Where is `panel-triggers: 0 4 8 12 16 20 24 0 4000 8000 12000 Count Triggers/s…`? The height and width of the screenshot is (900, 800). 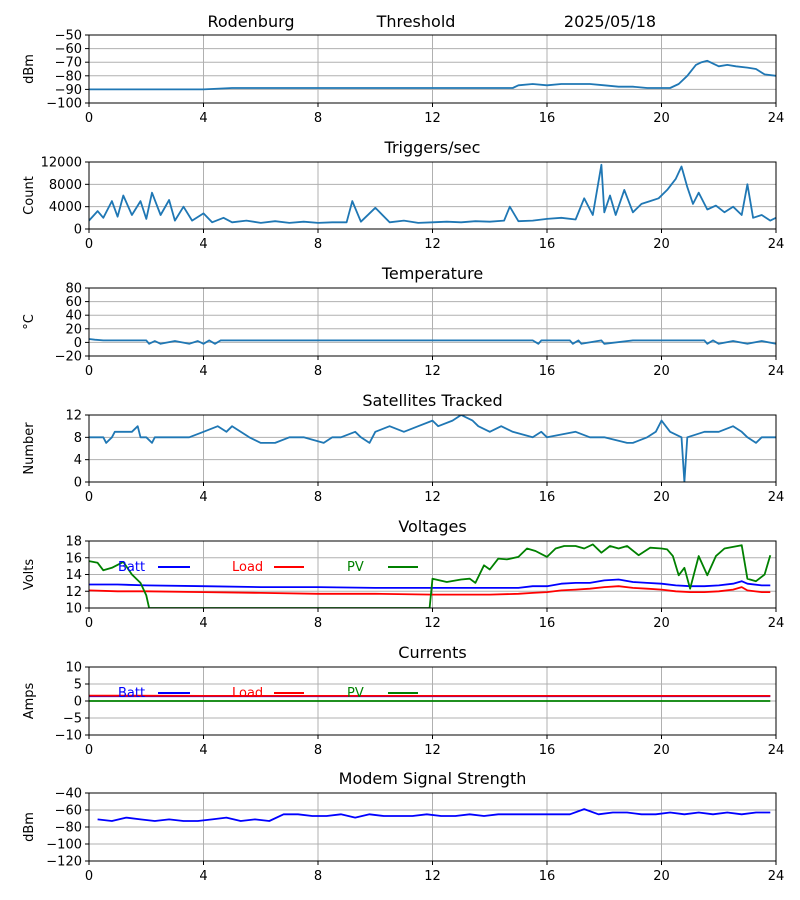 panel-triggers: 0 4 8 12 16 20 24 0 4000 8000 12000 Count Triggers/s… is located at coordinates (403, 195).